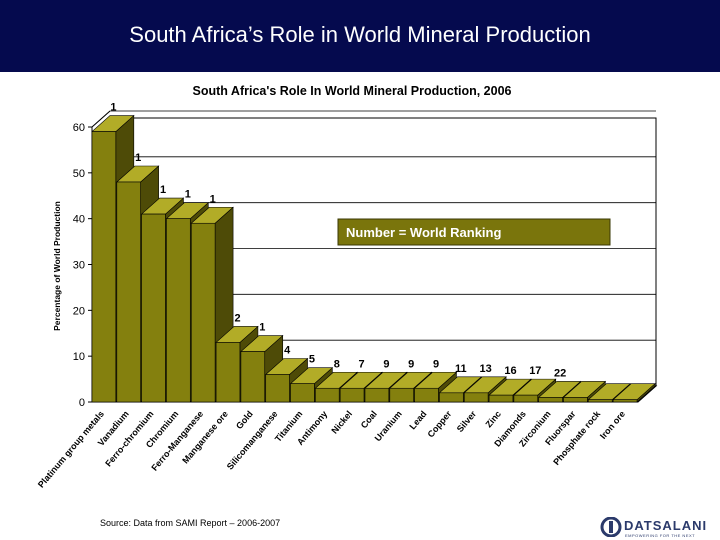 The height and width of the screenshot is (540, 720). I want to click on ranking-label: 17, so click(535, 371).